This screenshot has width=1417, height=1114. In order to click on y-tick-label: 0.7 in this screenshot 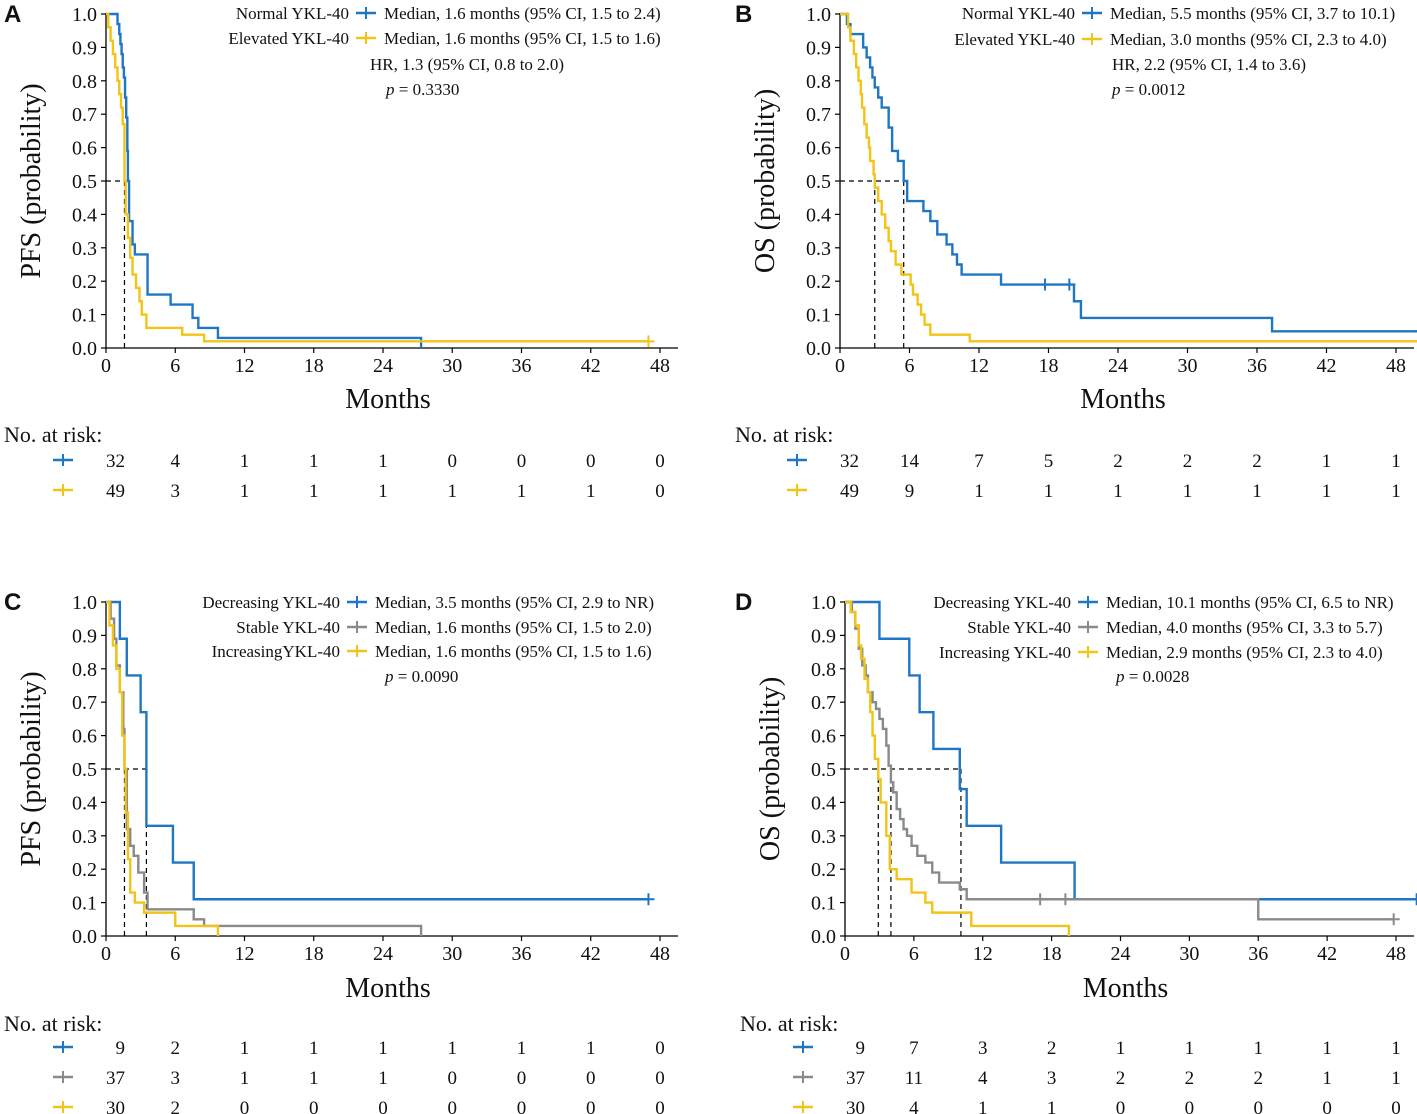, I will do `click(84, 115)`.